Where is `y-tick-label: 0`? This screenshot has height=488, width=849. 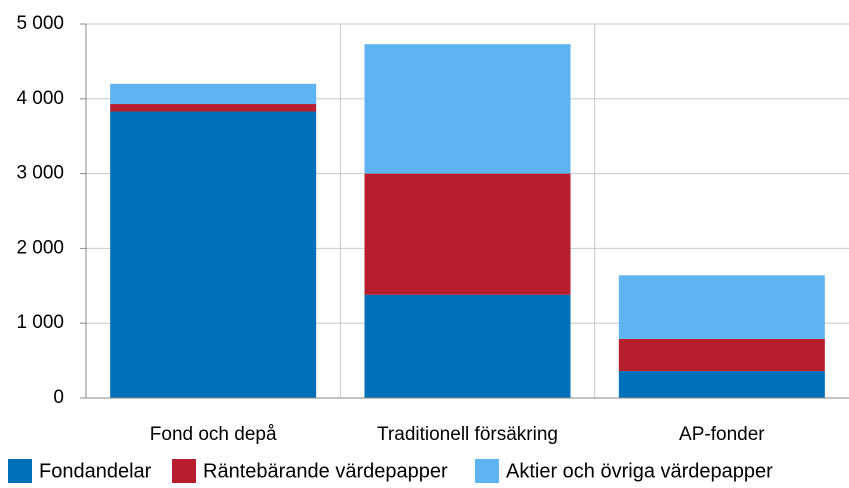 y-tick-label: 0 is located at coordinates (58, 397).